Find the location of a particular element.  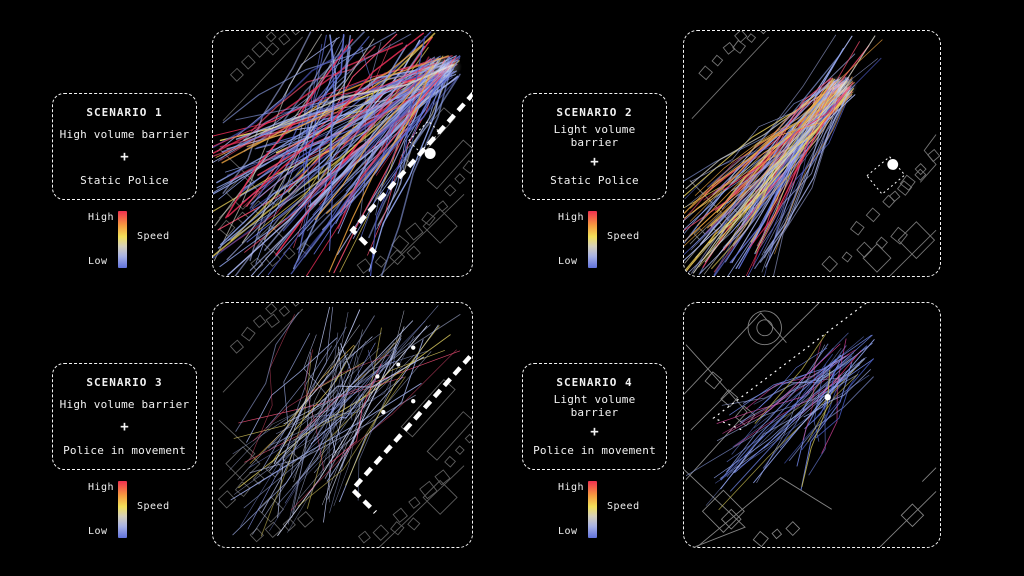

scenario-1-map-panel is located at coordinates (342, 153).